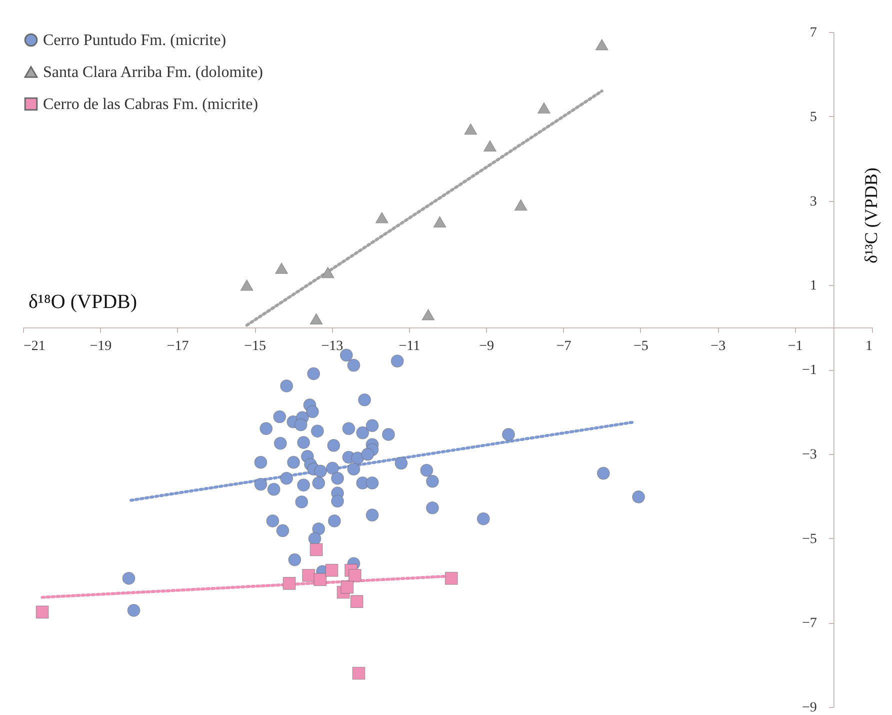 This screenshot has height=715, width=892. I want to click on x-tick-label: −3, so click(718, 346).